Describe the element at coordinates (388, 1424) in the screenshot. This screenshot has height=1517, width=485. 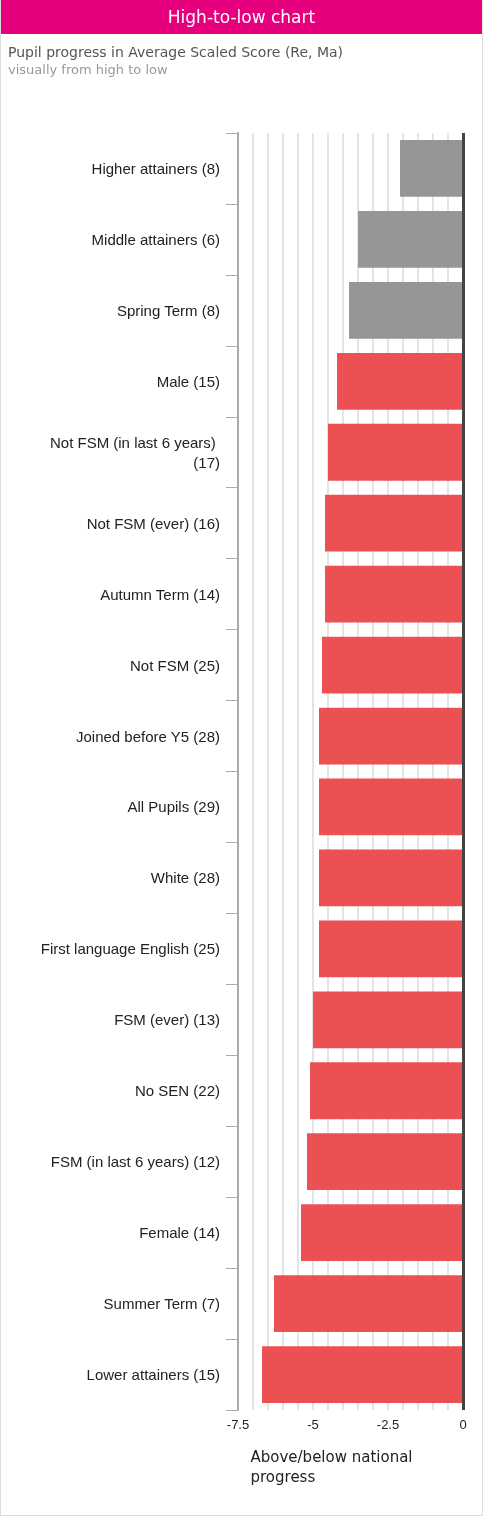
I see `x-tick-label: -2.5` at that location.